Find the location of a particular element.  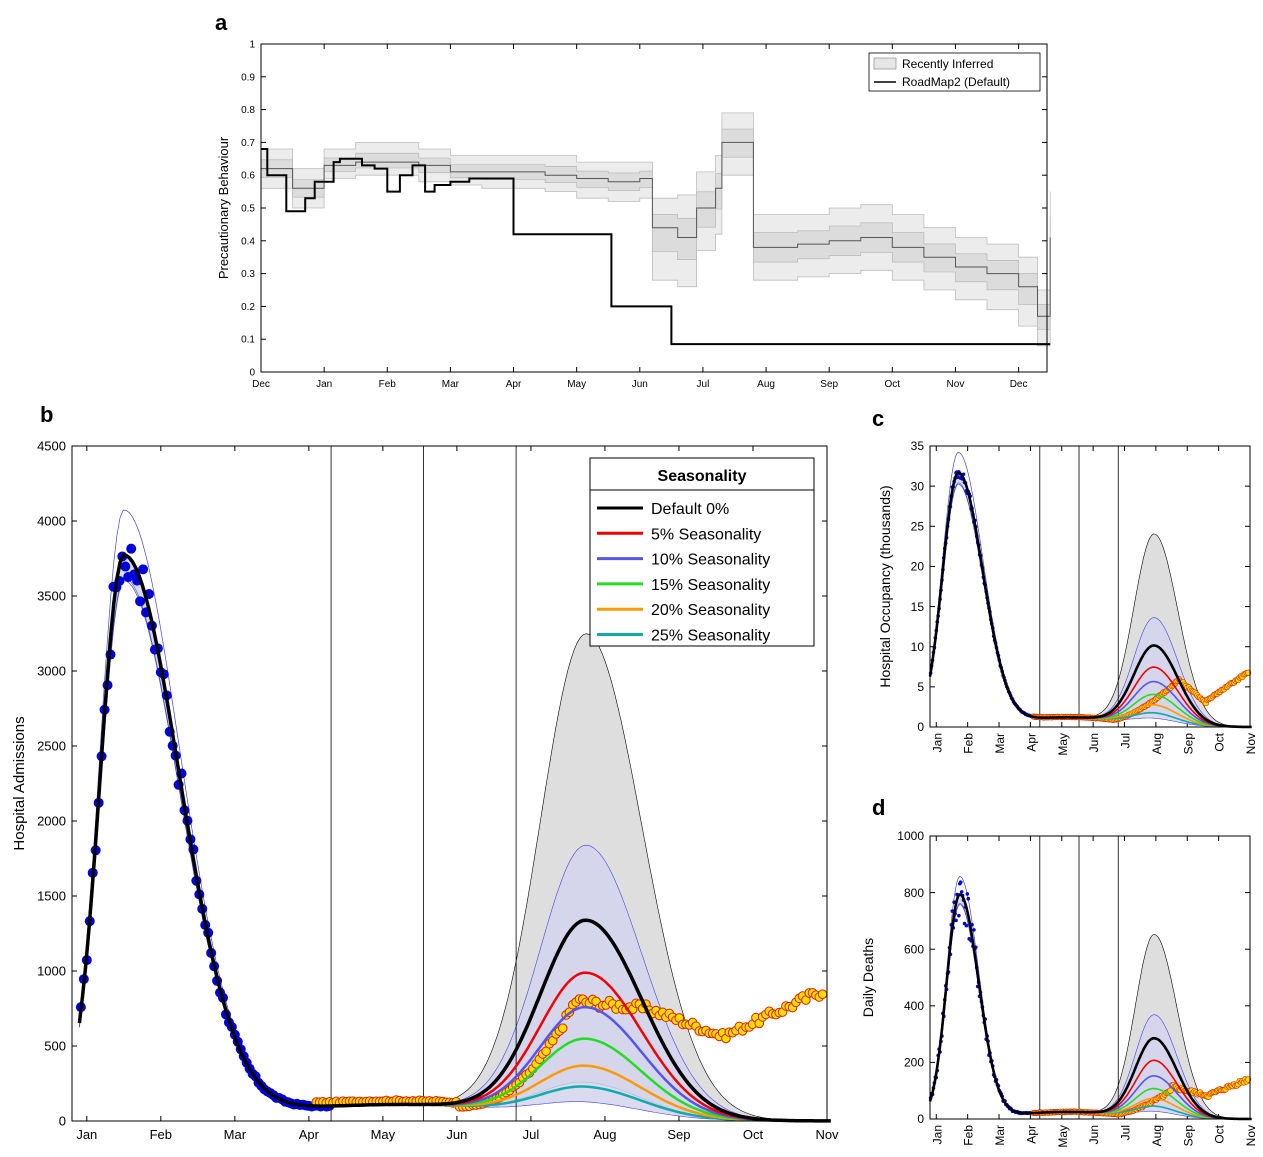

y-tick-label: 0.7 is located at coordinates (248, 143).